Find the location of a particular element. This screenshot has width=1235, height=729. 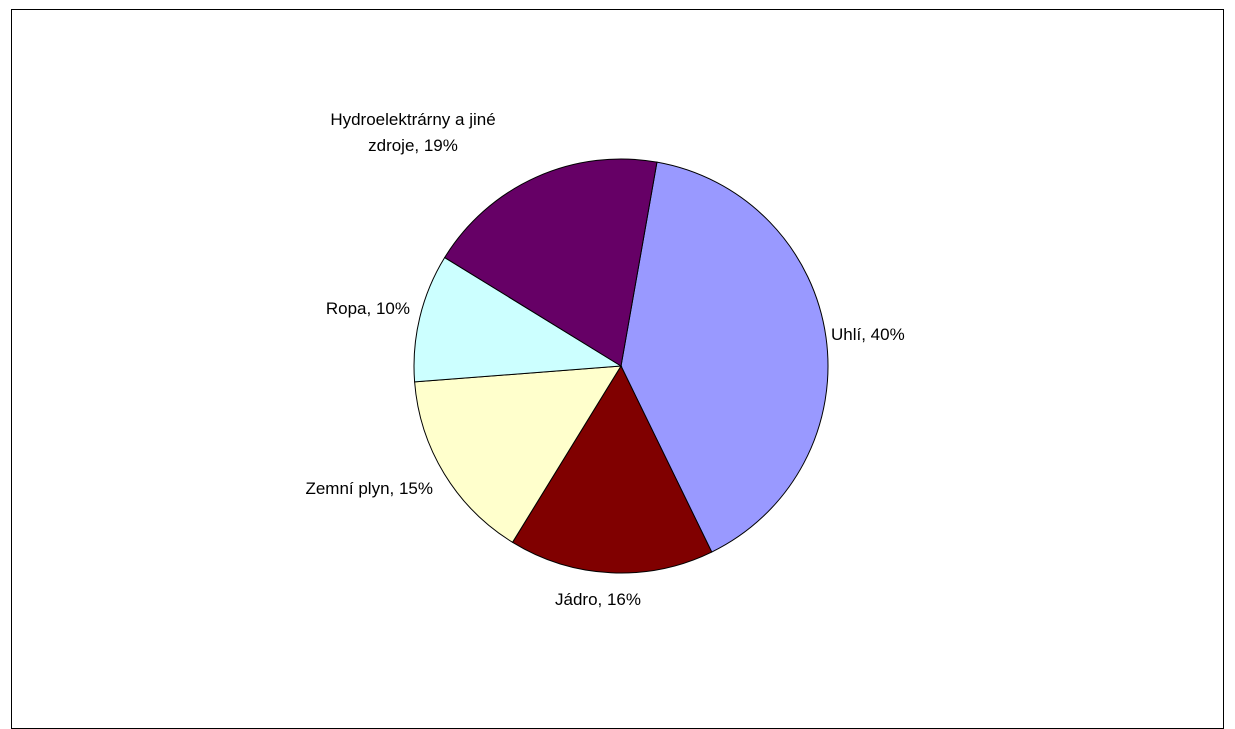

slice-label-2: Zemní plyn, 15% is located at coordinates (369, 488).